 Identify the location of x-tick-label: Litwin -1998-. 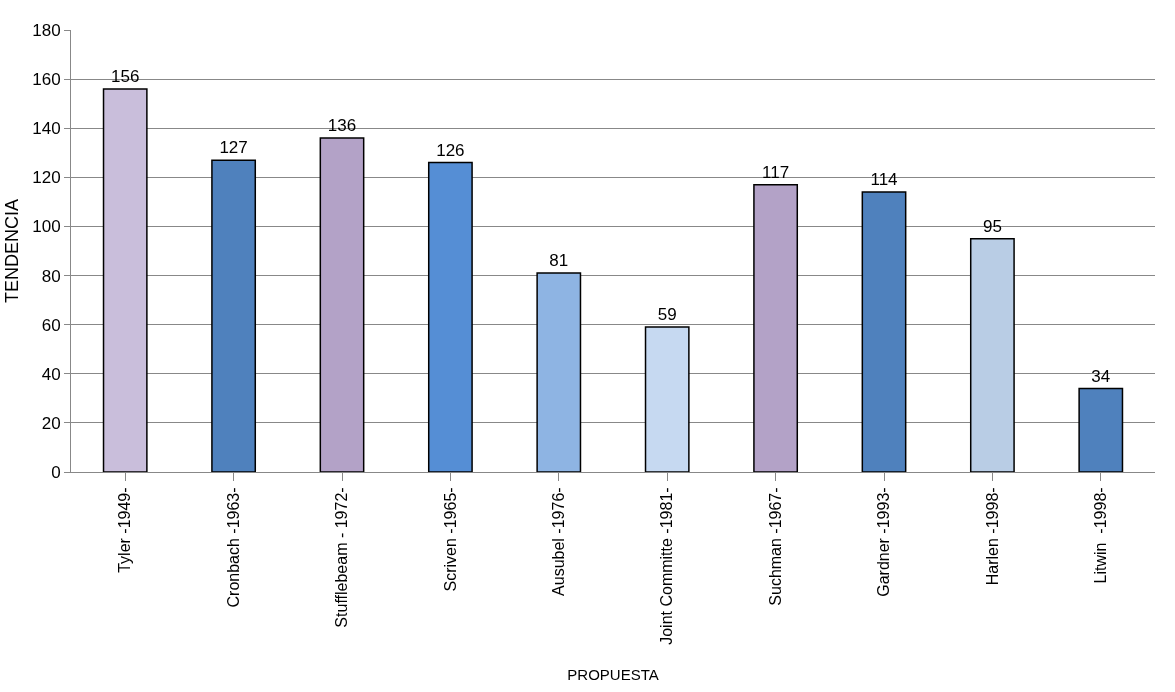
(1100, 535).